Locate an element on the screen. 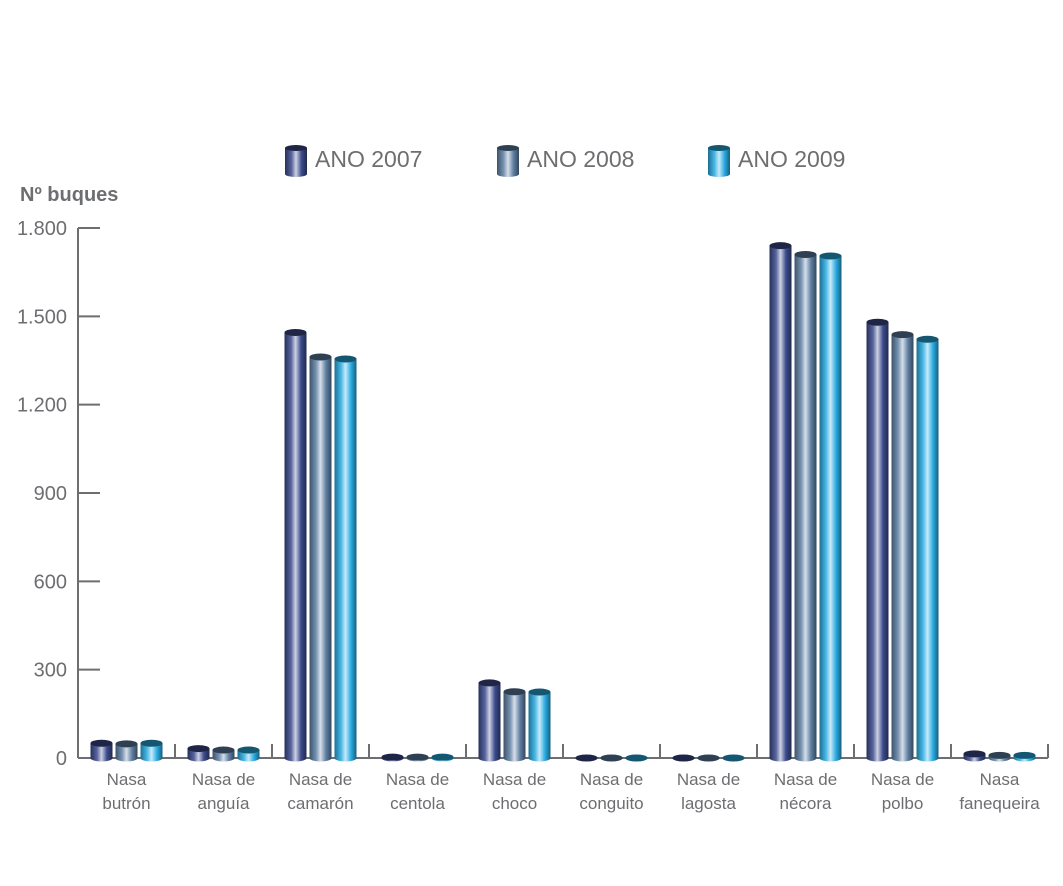  legend-item: ANO 2007 is located at coordinates (353, 161).